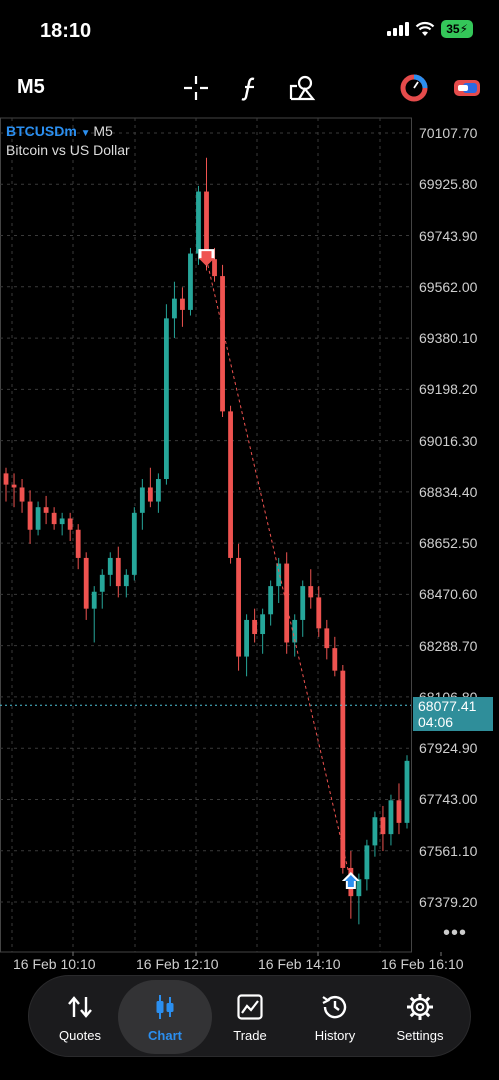 Image resolution: width=499 pixels, height=1080 pixels. I want to click on timeframe-button: M5, so click(31, 87).